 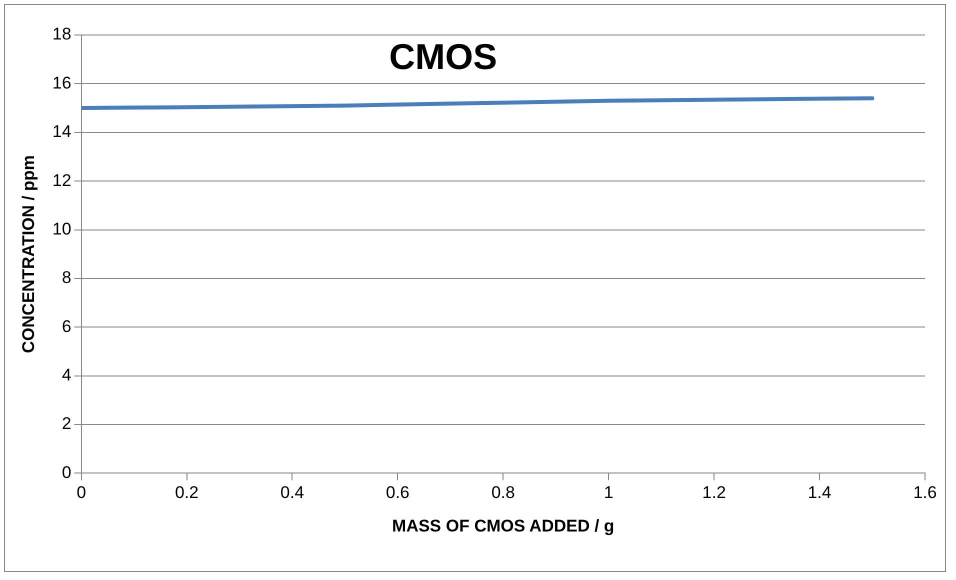 I want to click on y-tick-label: 8, so click(x=67, y=278).